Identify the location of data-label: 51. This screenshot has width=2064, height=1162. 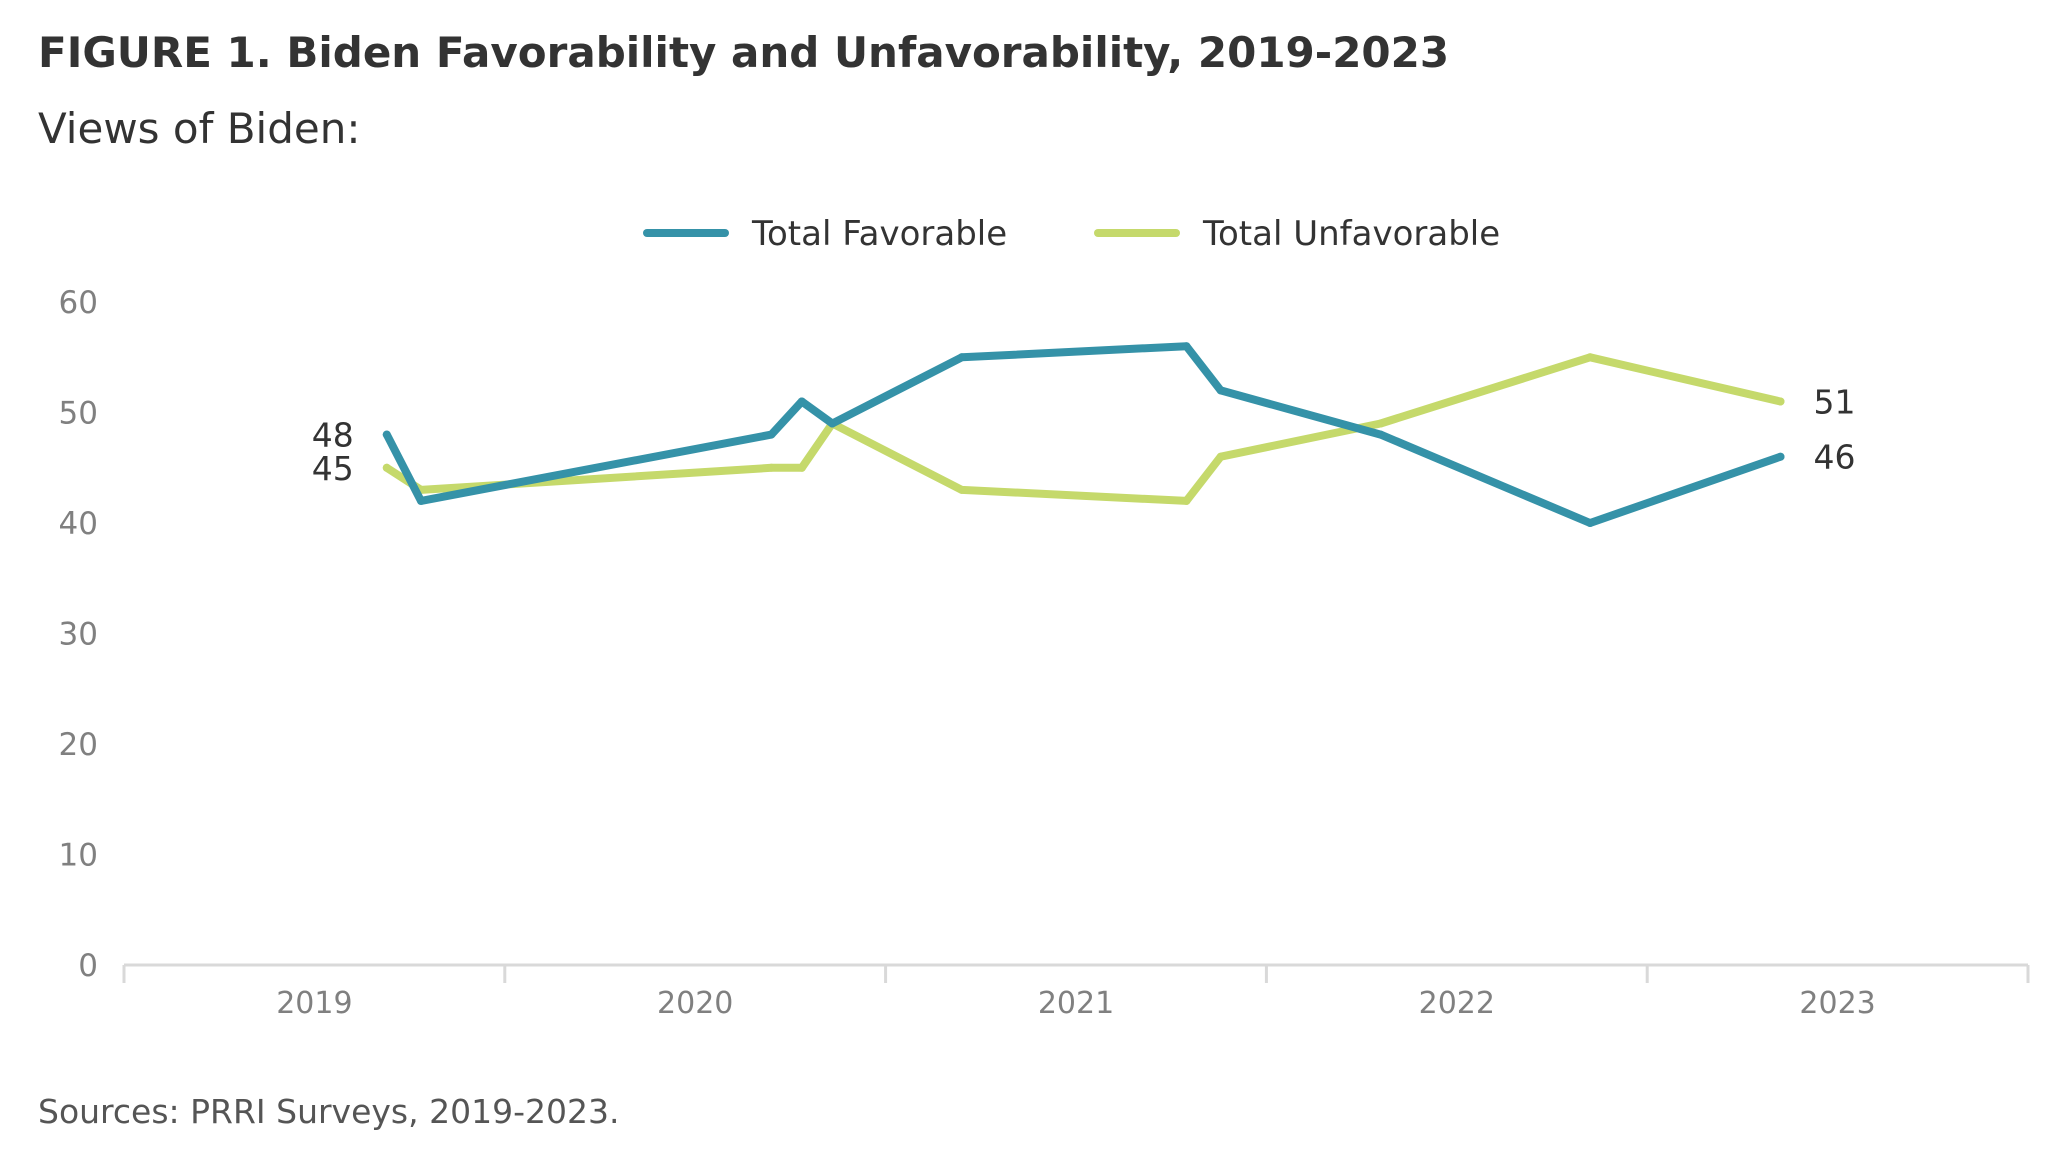
(1834, 401).